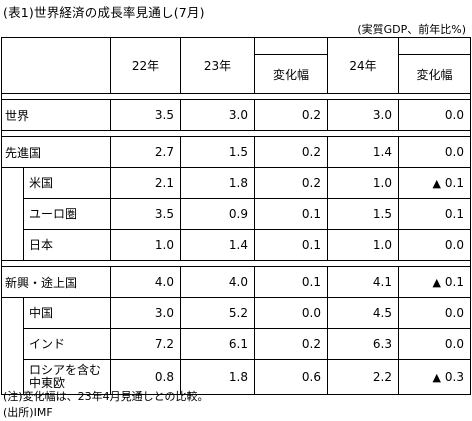 The height and width of the screenshot is (421, 472). What do you see at coordinates (454, 377) in the screenshot?
I see `cell-value: 0.3` at bounding box center [454, 377].